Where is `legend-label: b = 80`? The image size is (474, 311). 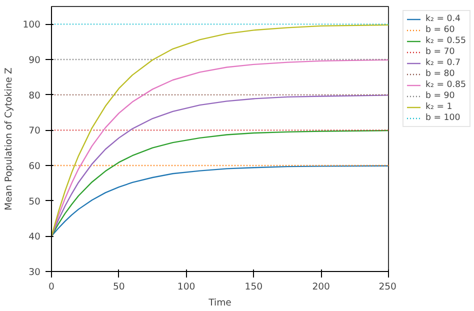 legend-label: b = 80 is located at coordinates (440, 74).